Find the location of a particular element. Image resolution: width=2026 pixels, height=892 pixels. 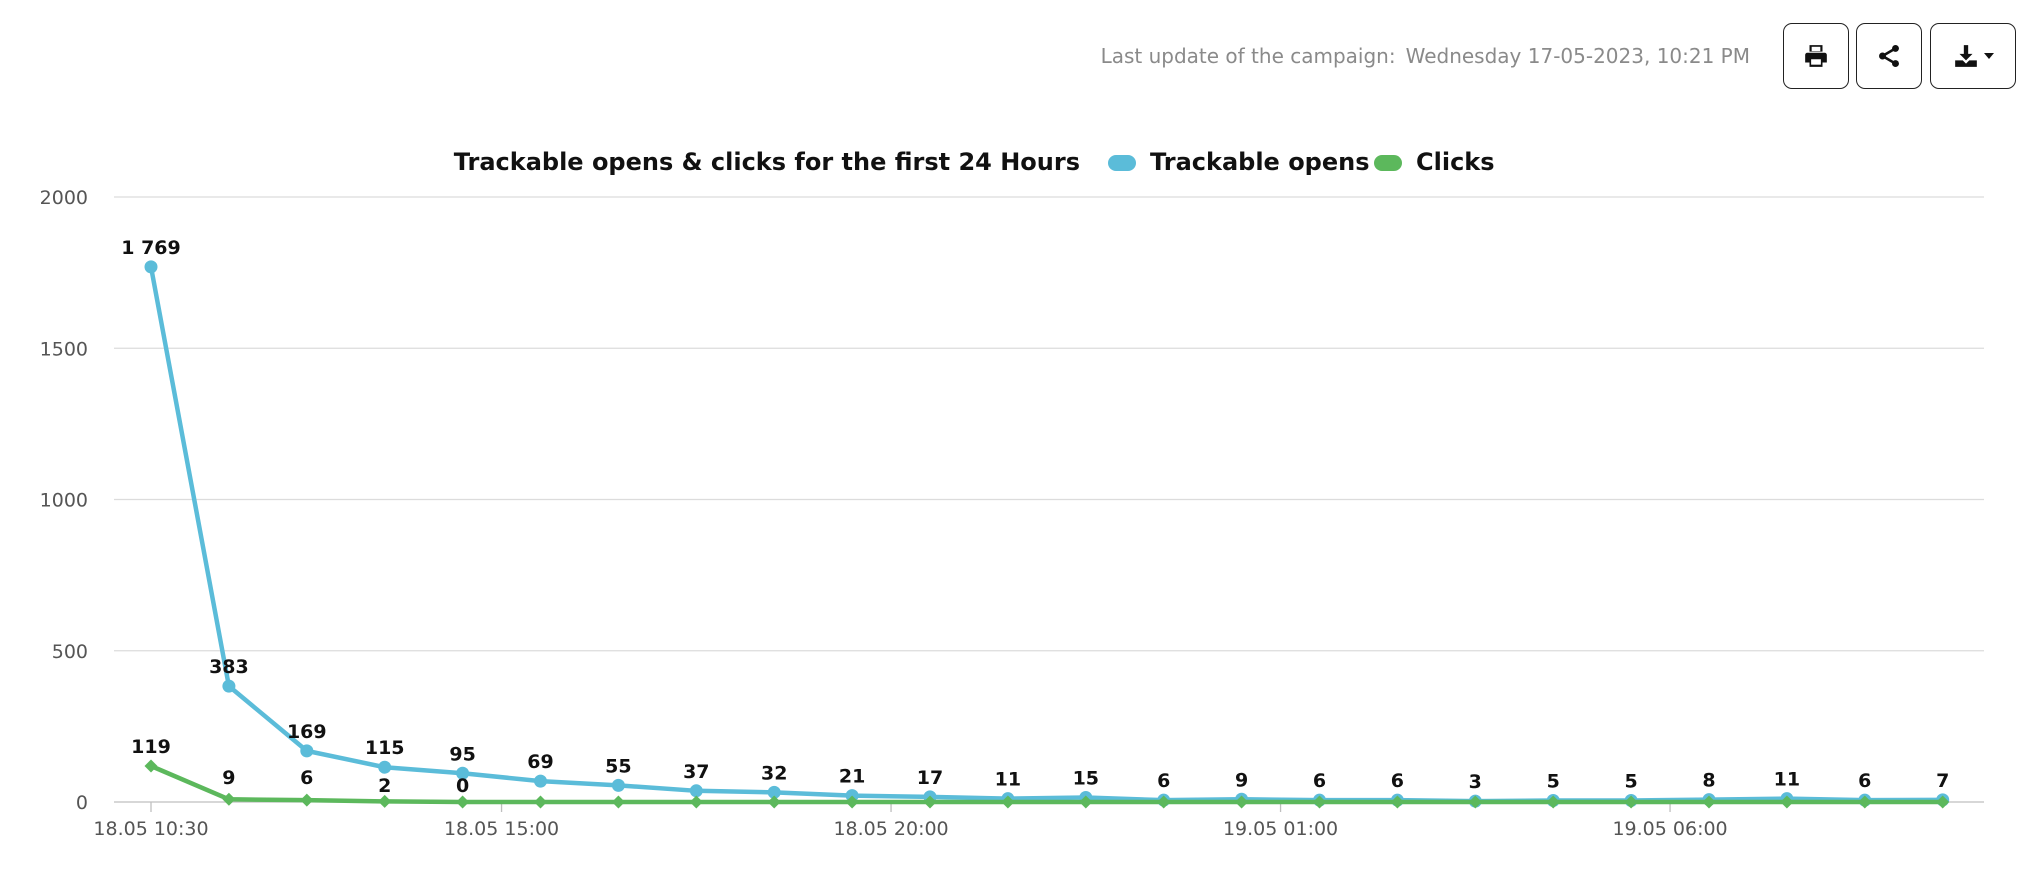

x-tick-label: 18.05 20:00 is located at coordinates (890, 829).